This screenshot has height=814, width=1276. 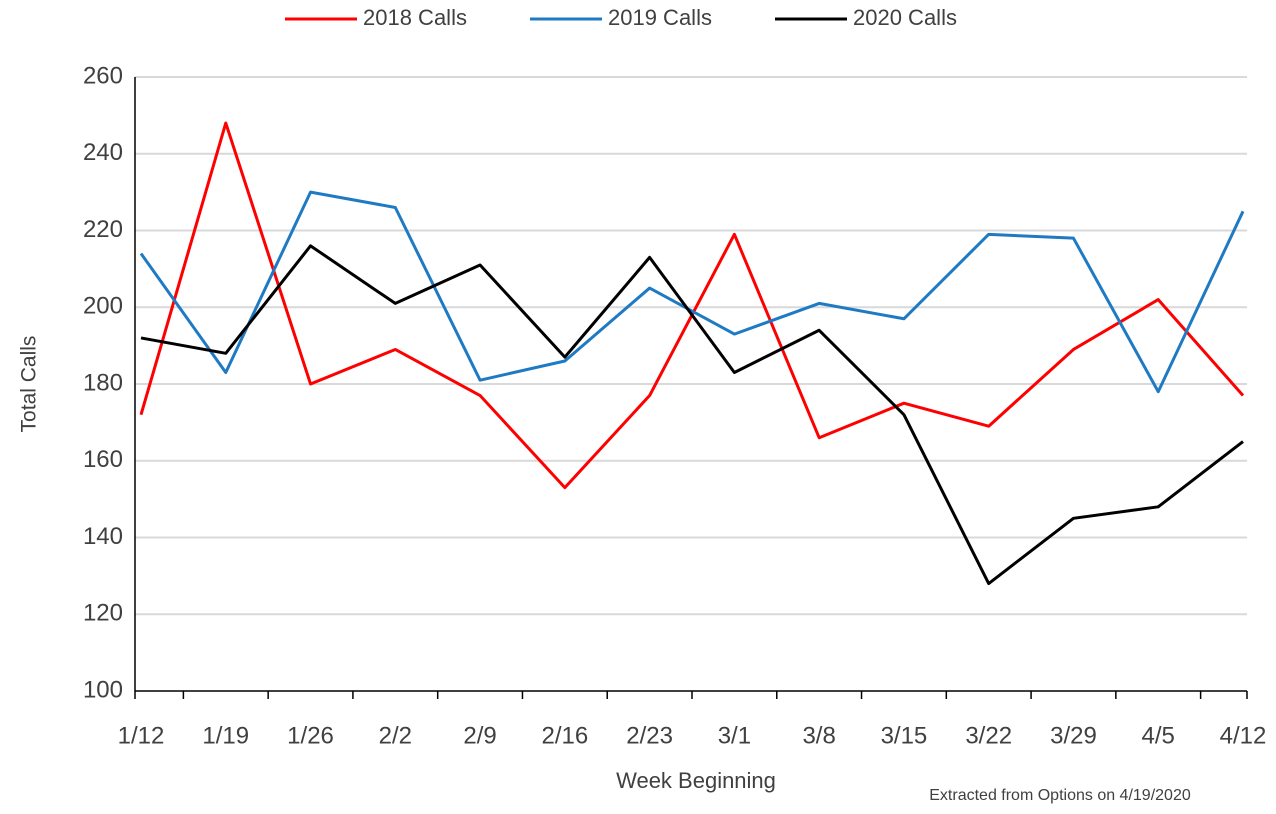 I want to click on annotation: Extracted from Options on 4/19/2020, so click(x=1060, y=795).